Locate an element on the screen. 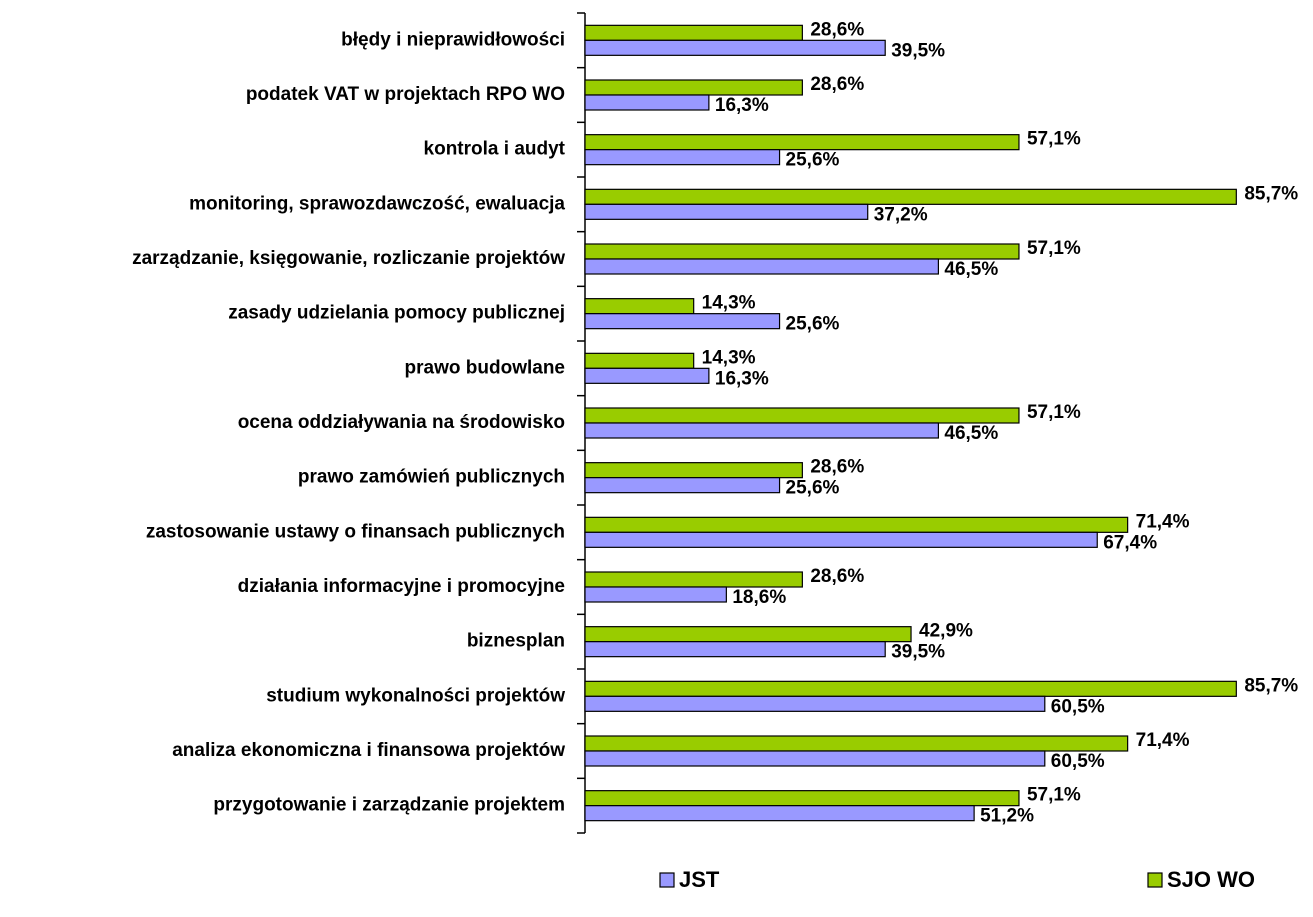  category-label: błędy i nieprawidłowości is located at coordinates (453, 39).